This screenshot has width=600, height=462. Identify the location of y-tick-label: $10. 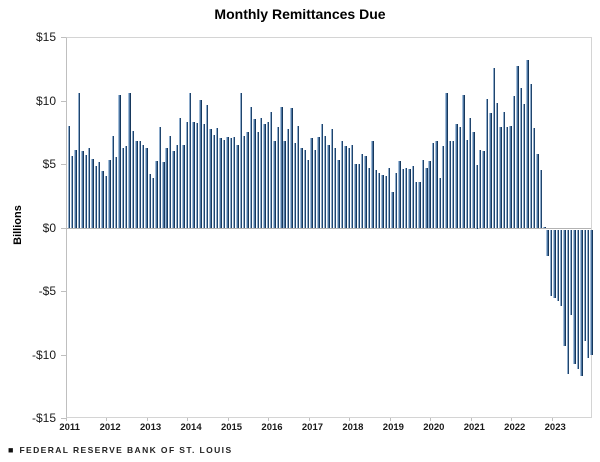
(45, 100).